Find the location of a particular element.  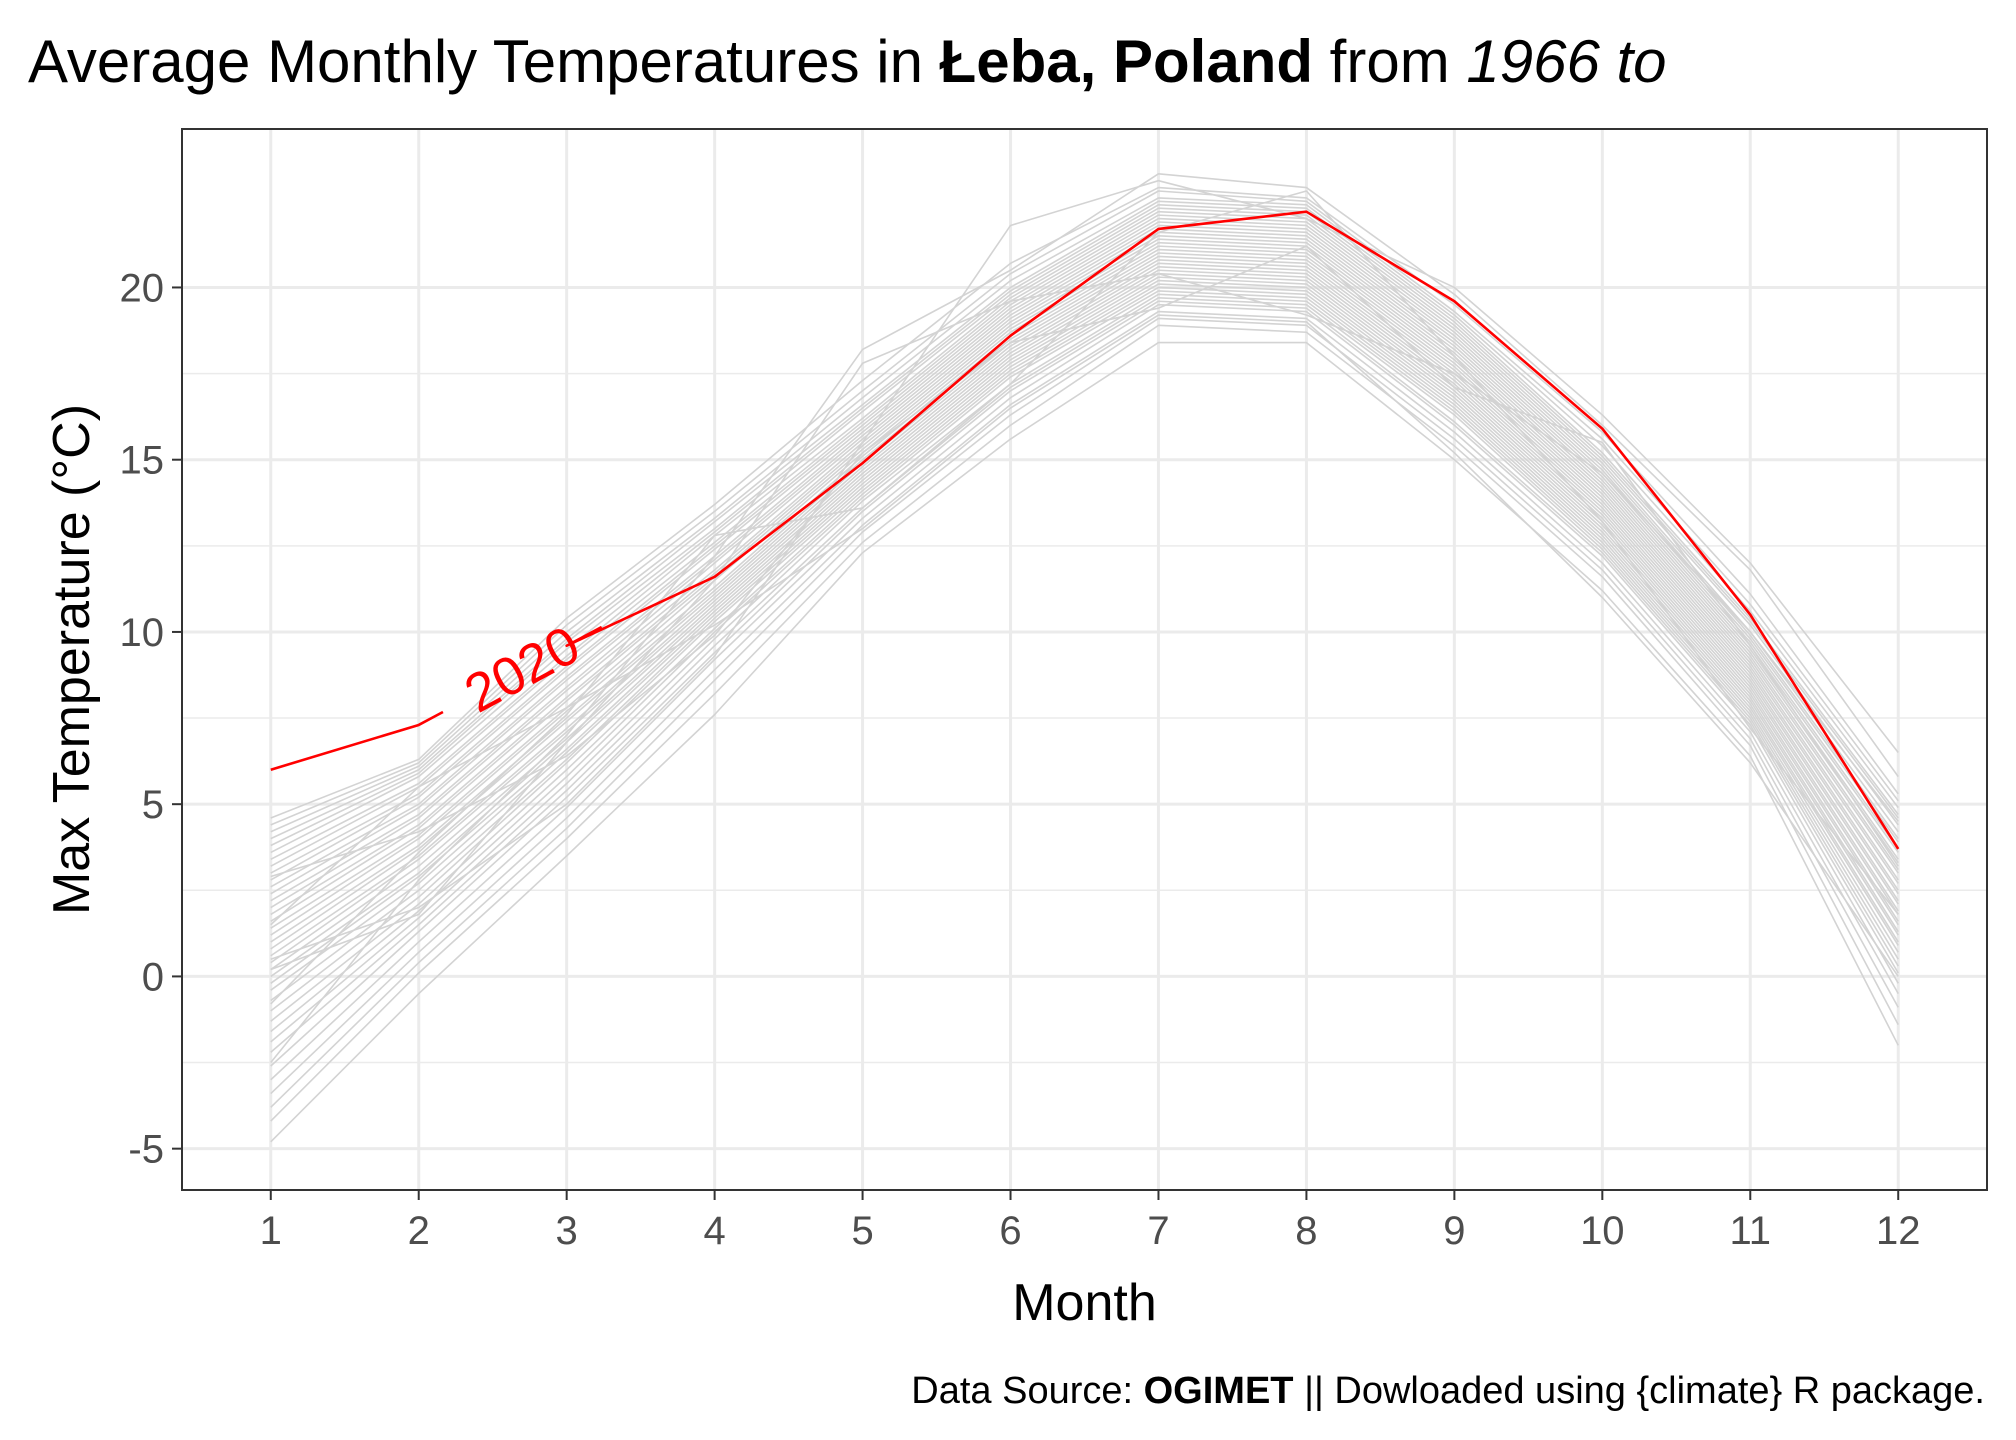

x-tick-label: 10 is located at coordinates (1602, 1231).